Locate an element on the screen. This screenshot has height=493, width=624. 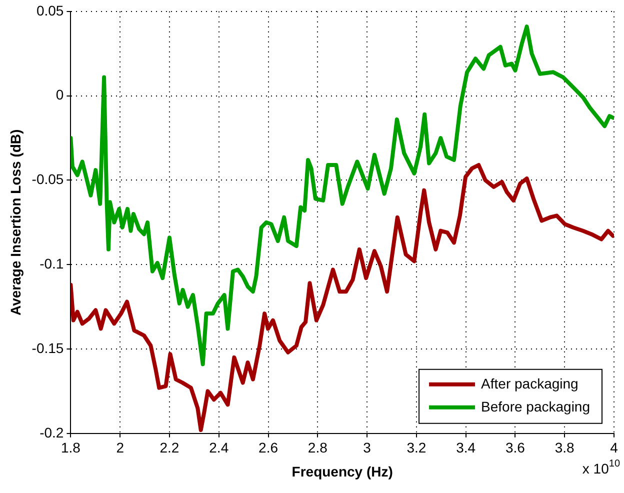
y-tick-label: 0.05 is located at coordinates (50, 10).